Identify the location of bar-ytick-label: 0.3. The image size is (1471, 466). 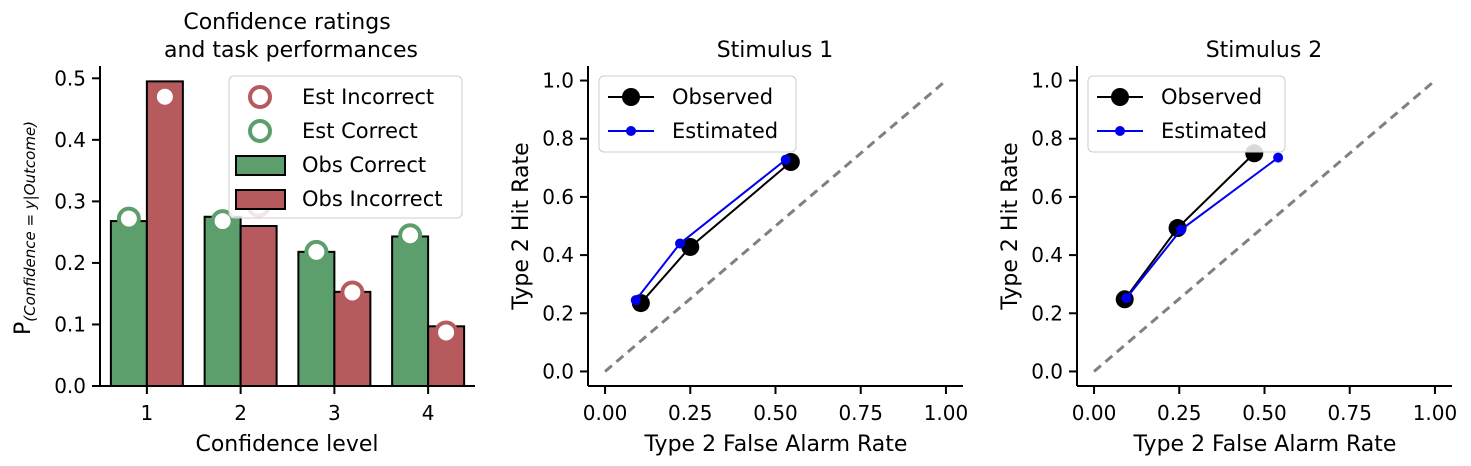
(70, 201).